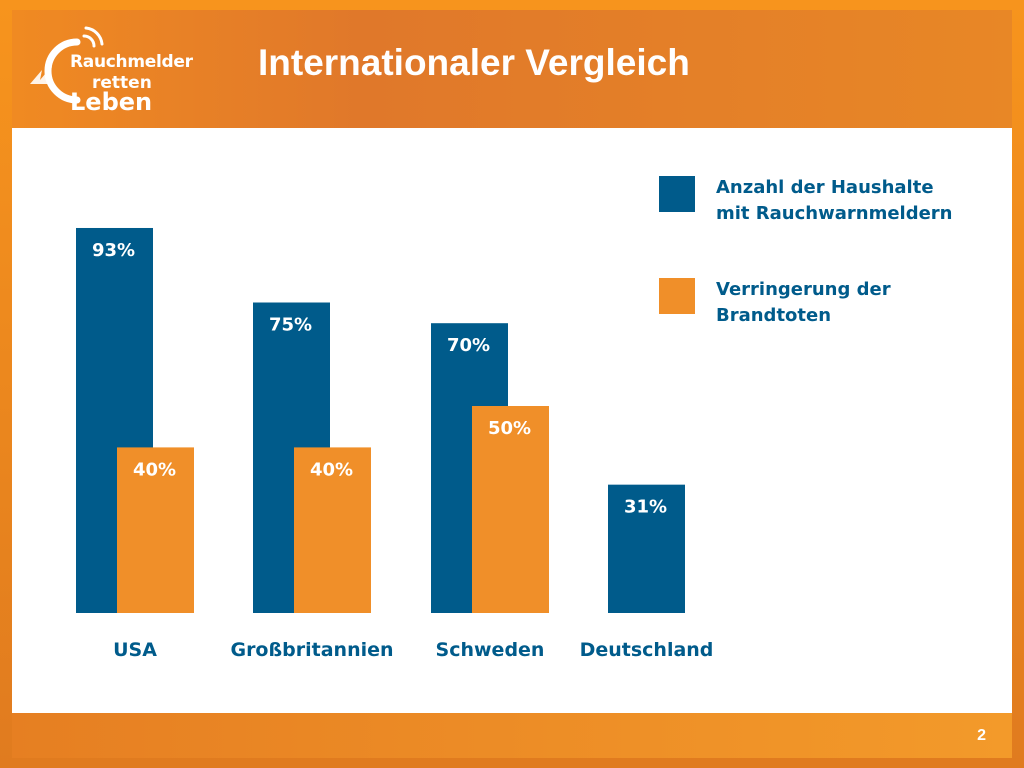  I want to click on bar-households-deutschland, so click(646, 548).